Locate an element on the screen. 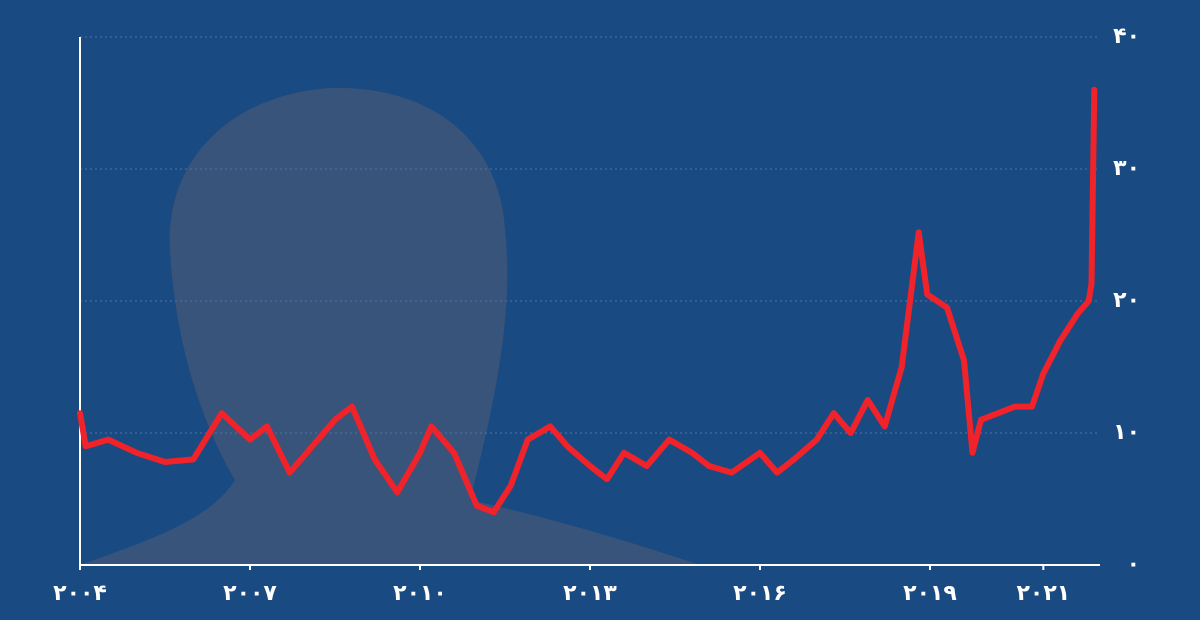  x-tick-label: ۲۰۱۰ is located at coordinates (420, 593).